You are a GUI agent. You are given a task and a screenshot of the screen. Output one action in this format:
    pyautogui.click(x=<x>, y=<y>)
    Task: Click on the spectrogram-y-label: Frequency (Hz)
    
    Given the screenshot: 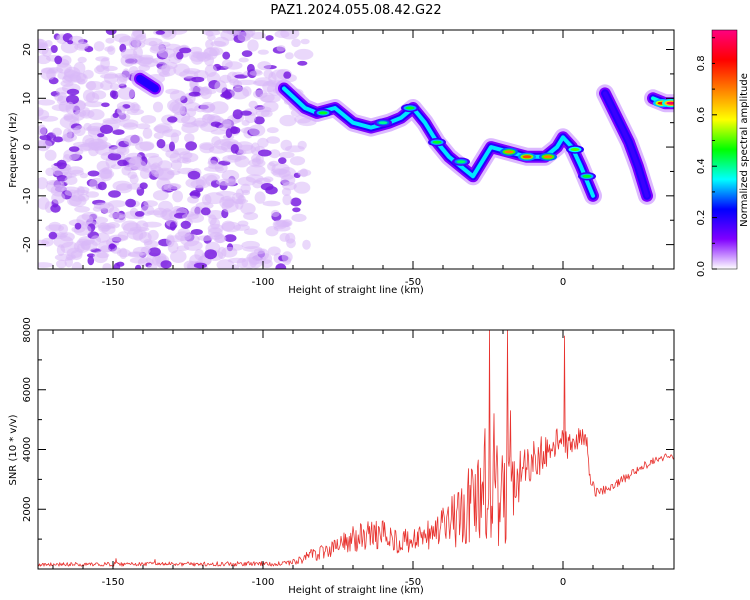 What is the action you would take?
    pyautogui.click(x=13, y=150)
    